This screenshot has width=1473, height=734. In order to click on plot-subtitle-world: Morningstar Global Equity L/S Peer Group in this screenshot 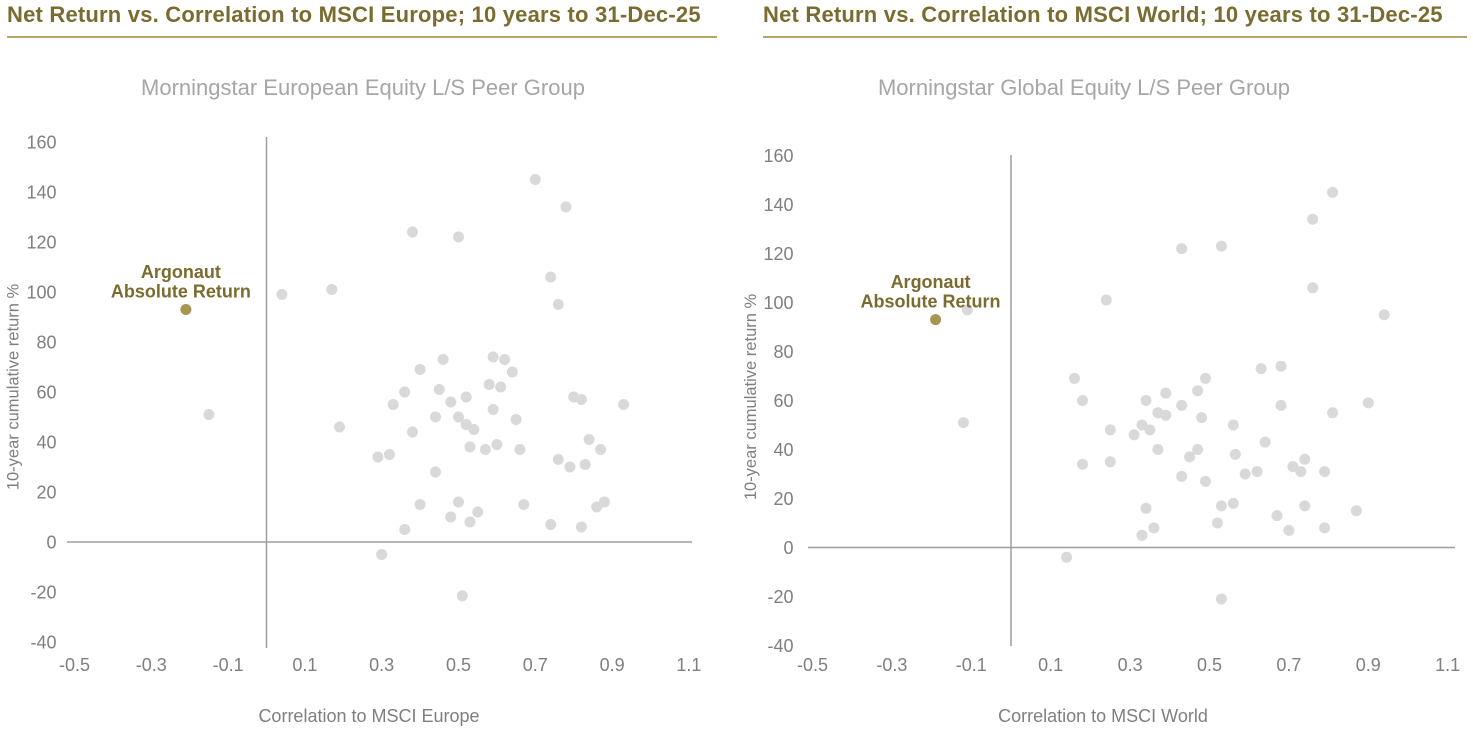, I will do `click(1084, 87)`.